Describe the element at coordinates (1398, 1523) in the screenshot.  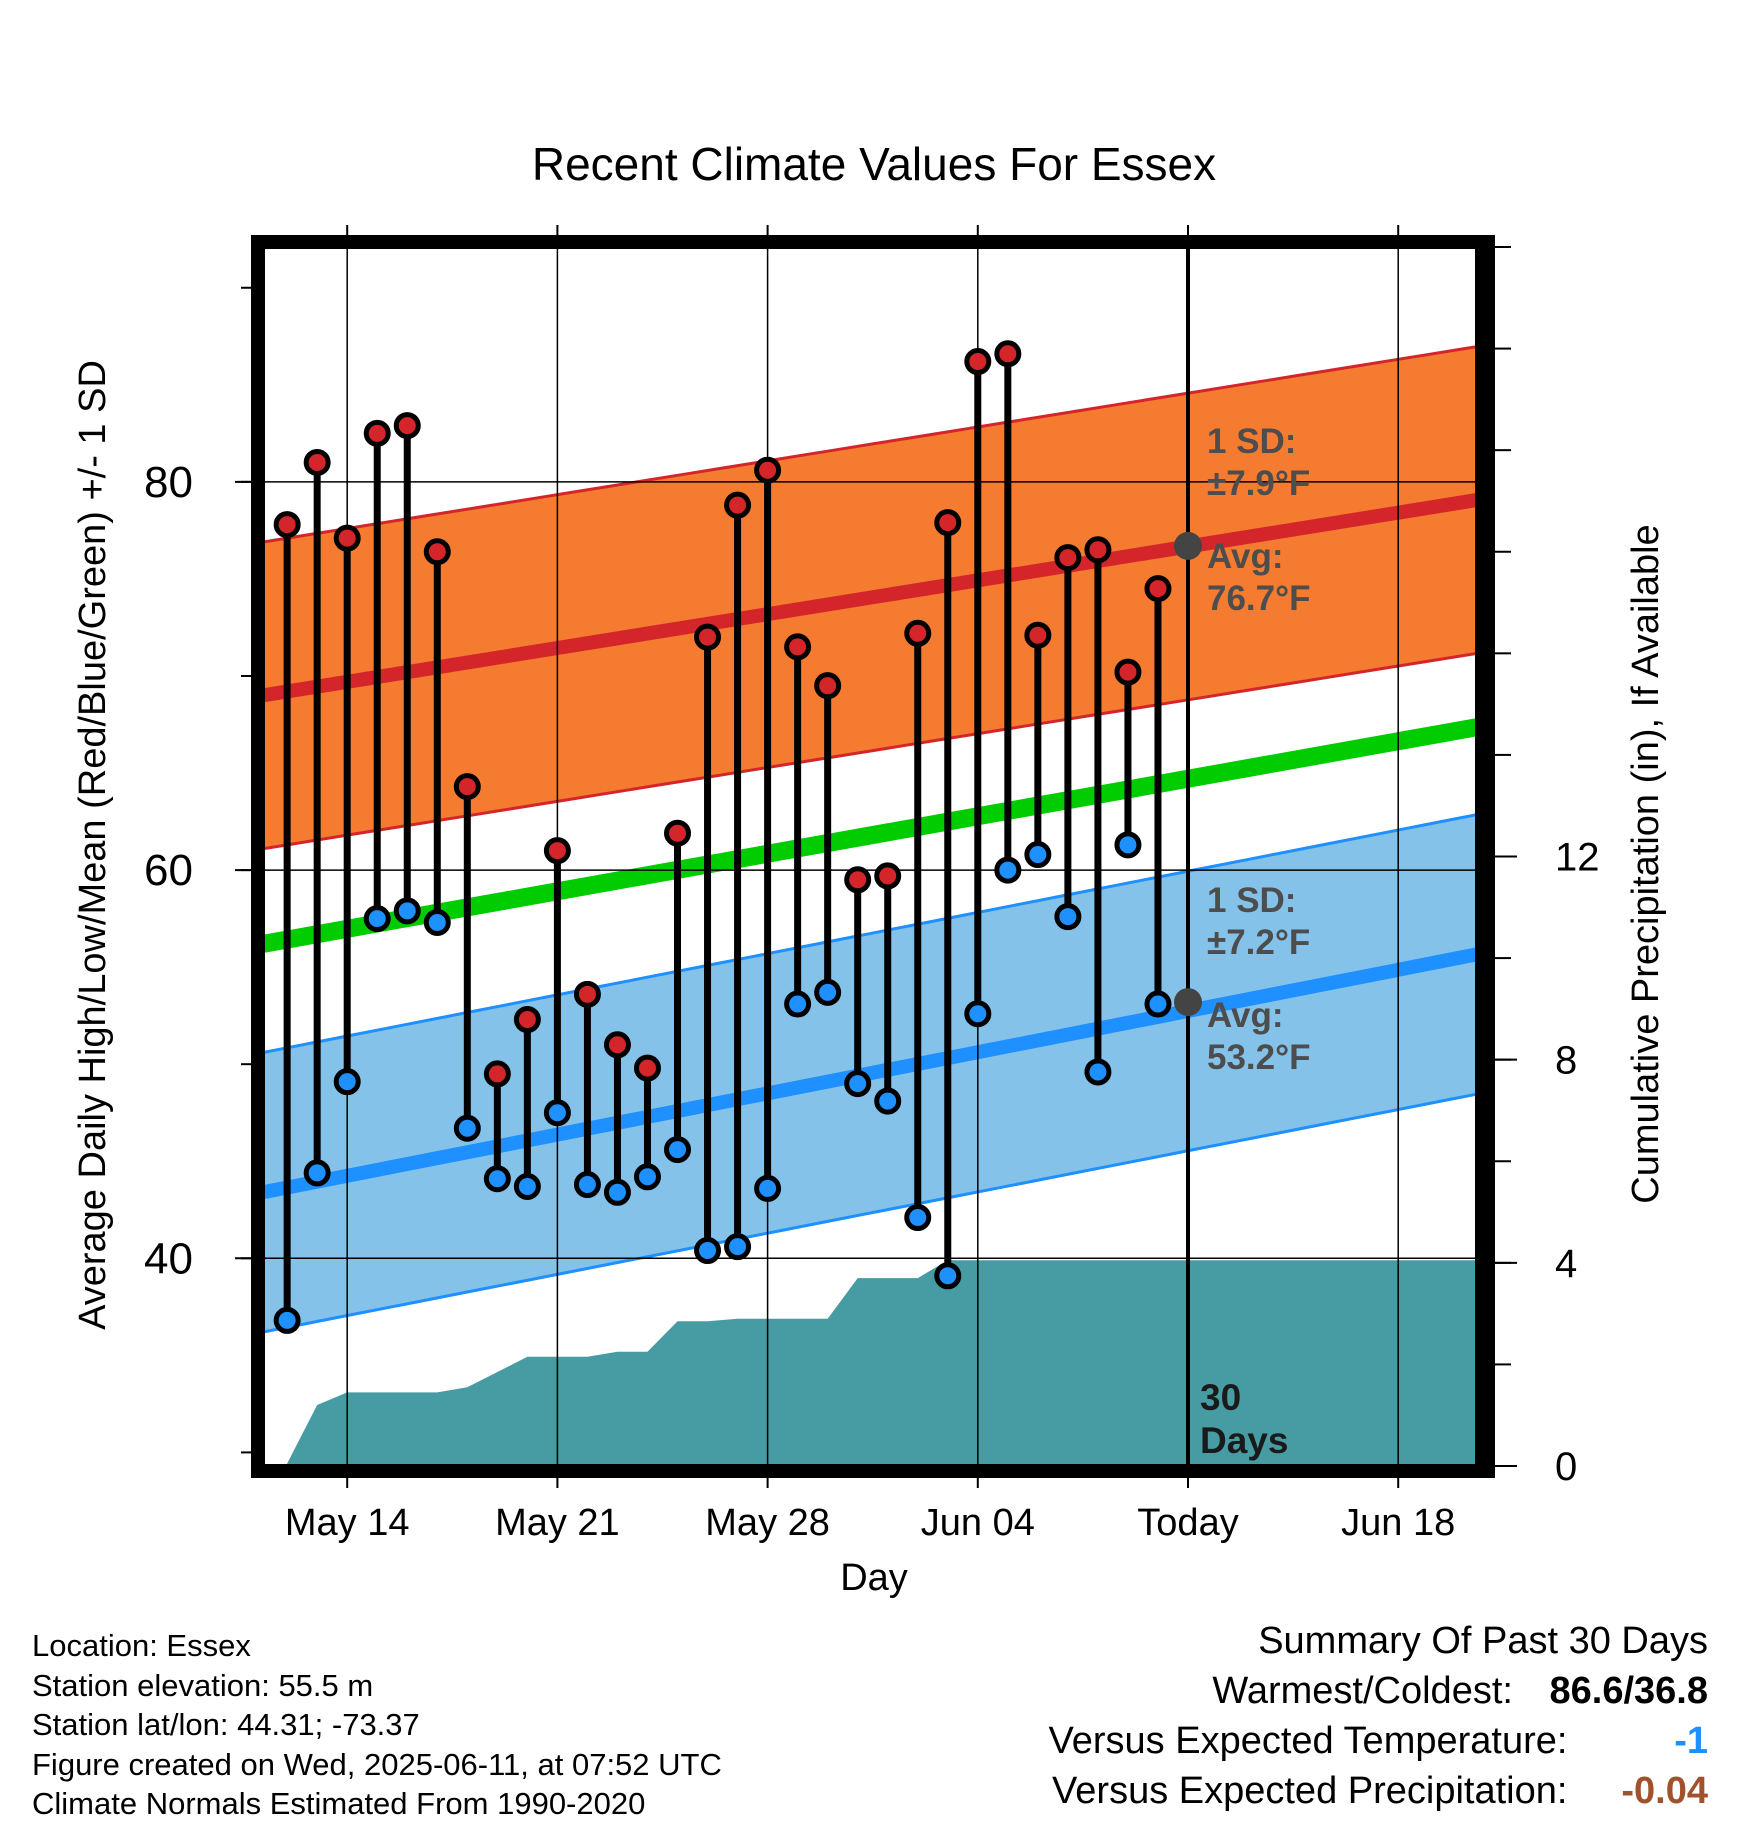
I see `x-tick-label: Jun 18` at that location.